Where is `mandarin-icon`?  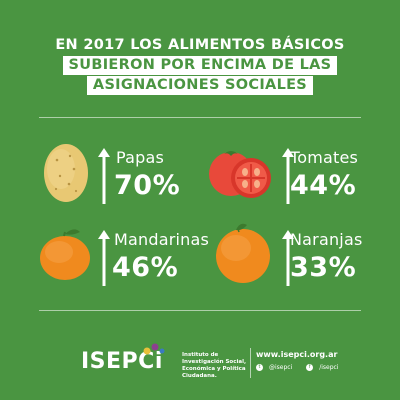
mandarin-icon is located at coordinates (65, 254).